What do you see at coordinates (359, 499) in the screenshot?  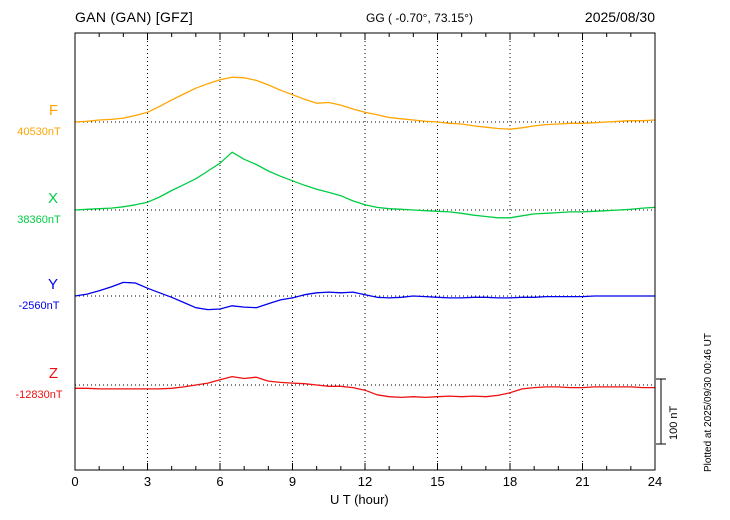 I see `x-axis-label: U T (hour)` at bounding box center [359, 499].